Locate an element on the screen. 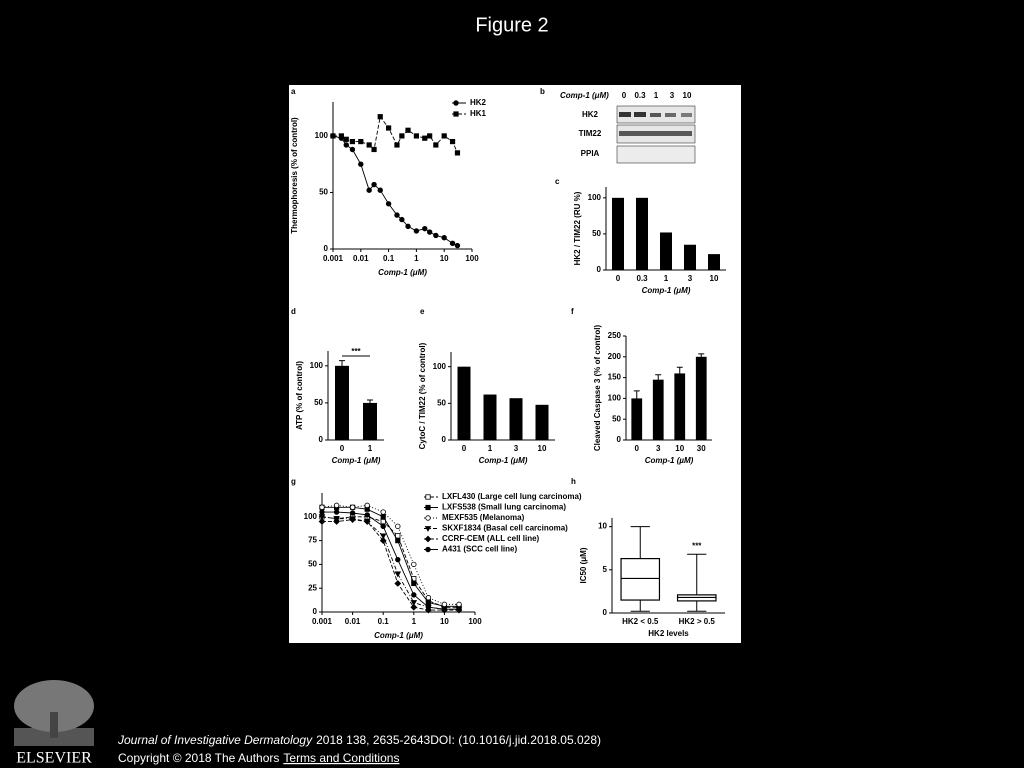  legend-label: LXFL430 (Large cell lung carcinoma) is located at coordinates (512, 496).